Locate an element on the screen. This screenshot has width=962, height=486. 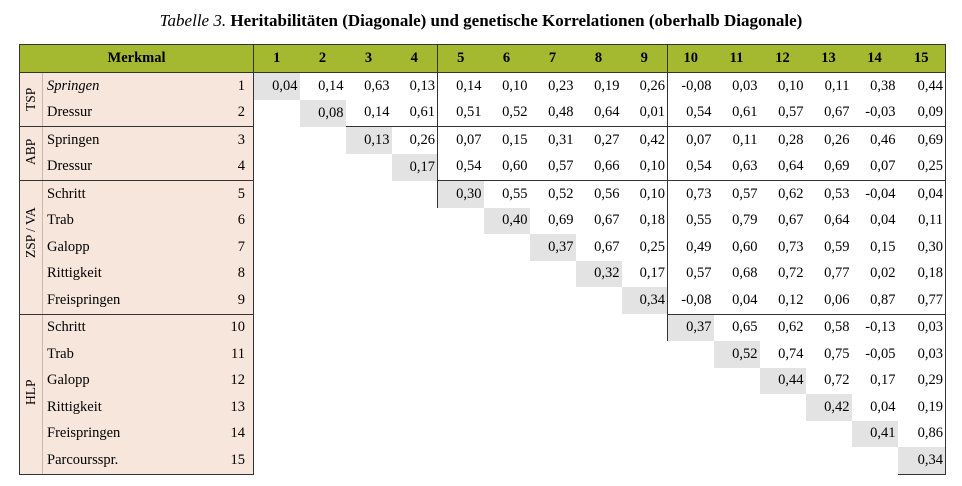
trait-name: Freispringen is located at coordinates (121, 301).